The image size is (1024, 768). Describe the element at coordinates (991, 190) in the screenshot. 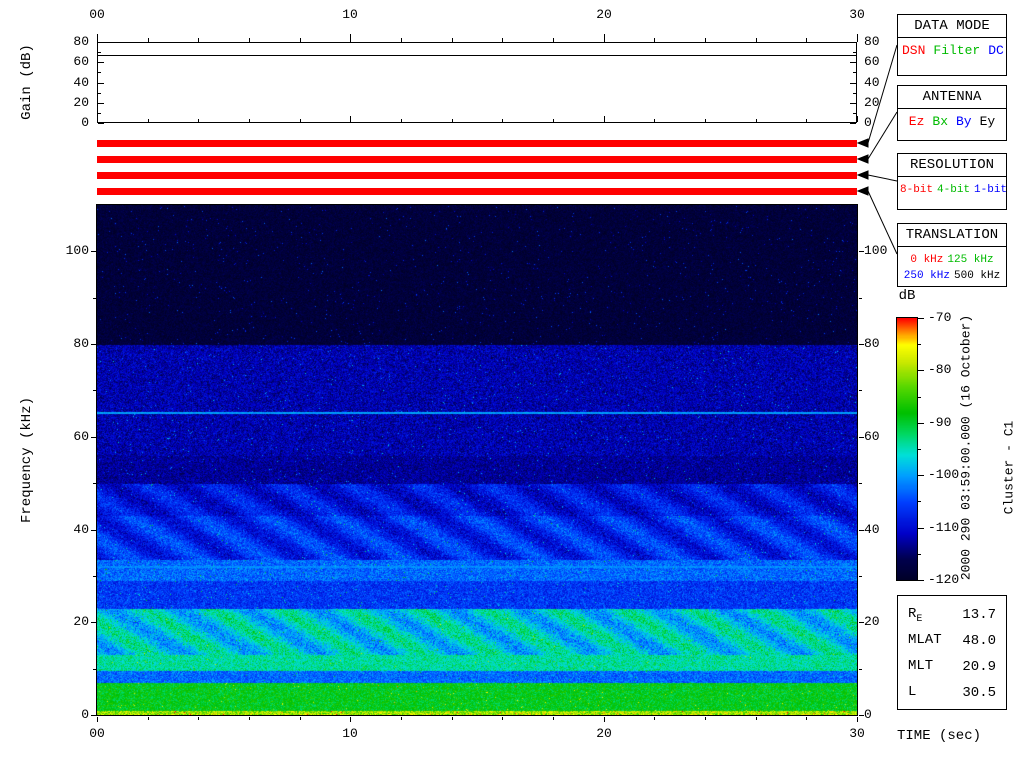

I see `option-1-bit: 1-bit` at that location.